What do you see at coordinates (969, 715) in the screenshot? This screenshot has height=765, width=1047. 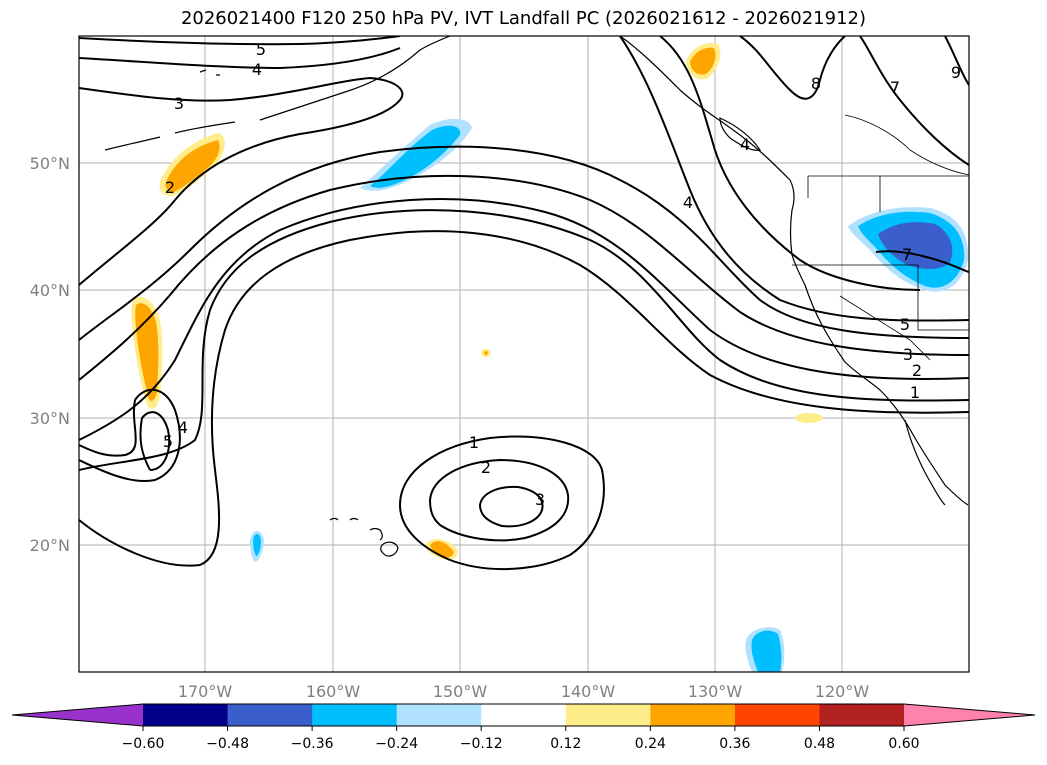 I see `colorbar-extend-high` at bounding box center [969, 715].